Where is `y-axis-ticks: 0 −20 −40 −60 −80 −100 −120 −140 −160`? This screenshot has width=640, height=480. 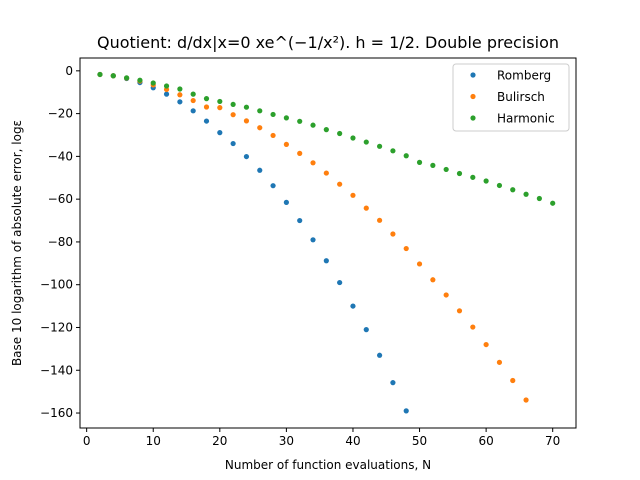
y-axis-ticks: 0 −20 −40 −60 −80 −100 −120 −140 −160 is located at coordinates (60, 242).